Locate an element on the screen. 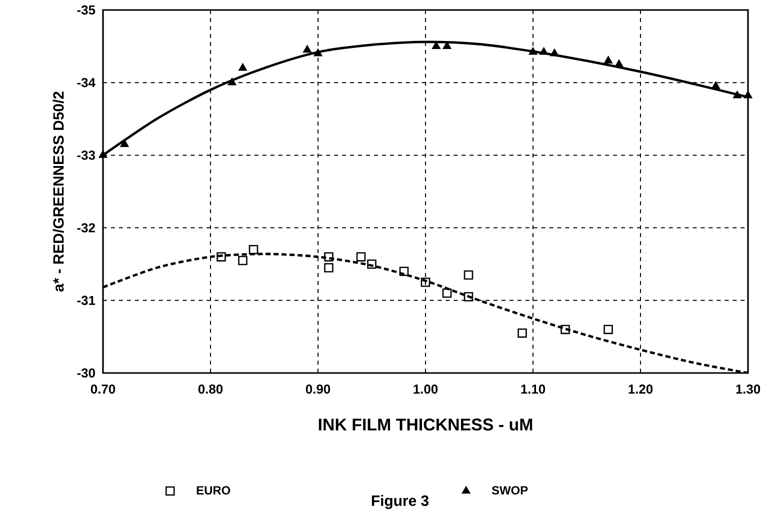  caption: Figure 3 is located at coordinates (400, 502).